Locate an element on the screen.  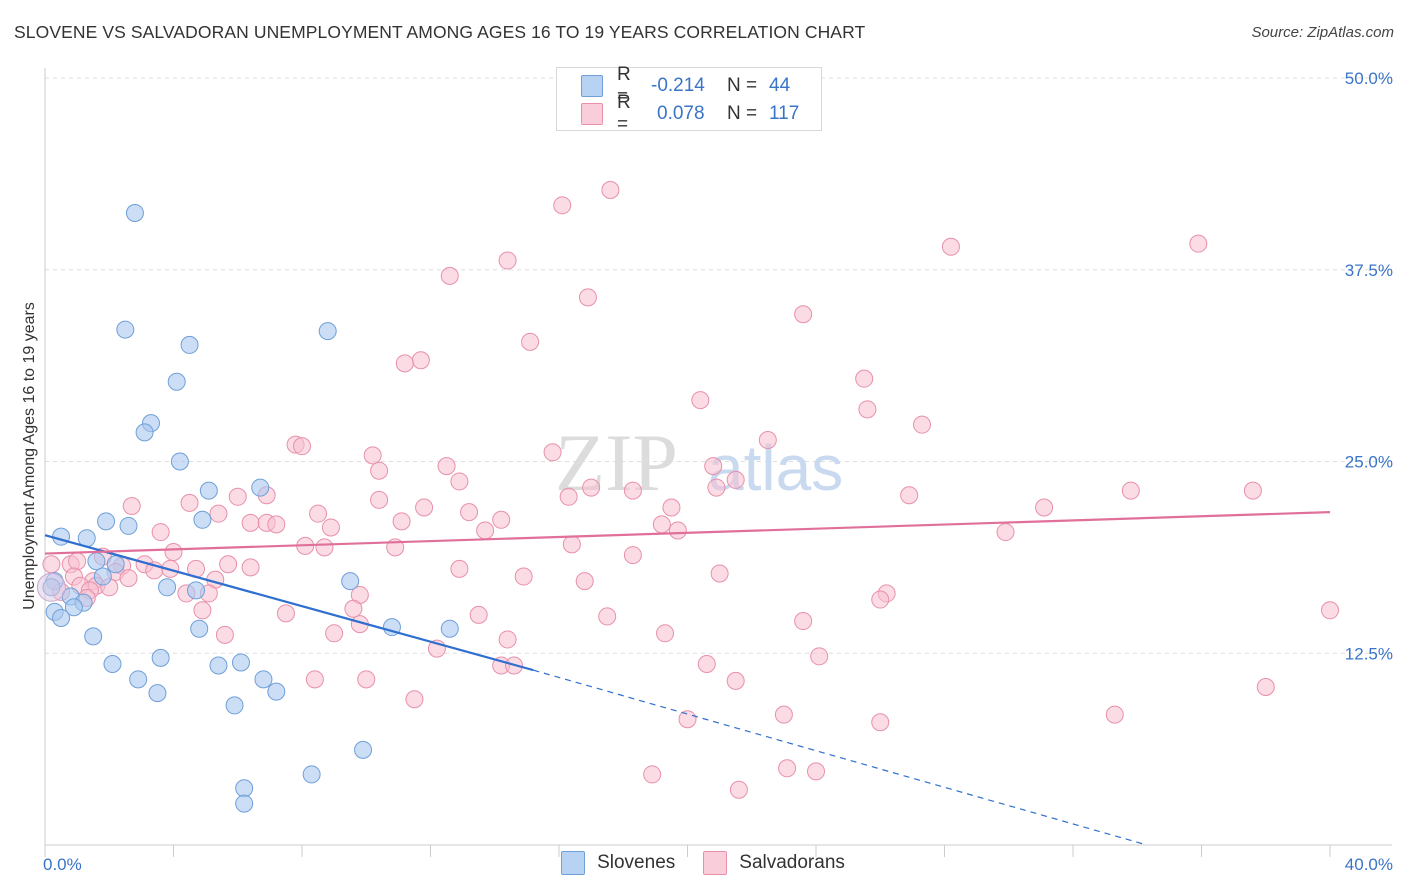
legend-item-salvadorans: Salvadorans is located at coordinates (774, 863).